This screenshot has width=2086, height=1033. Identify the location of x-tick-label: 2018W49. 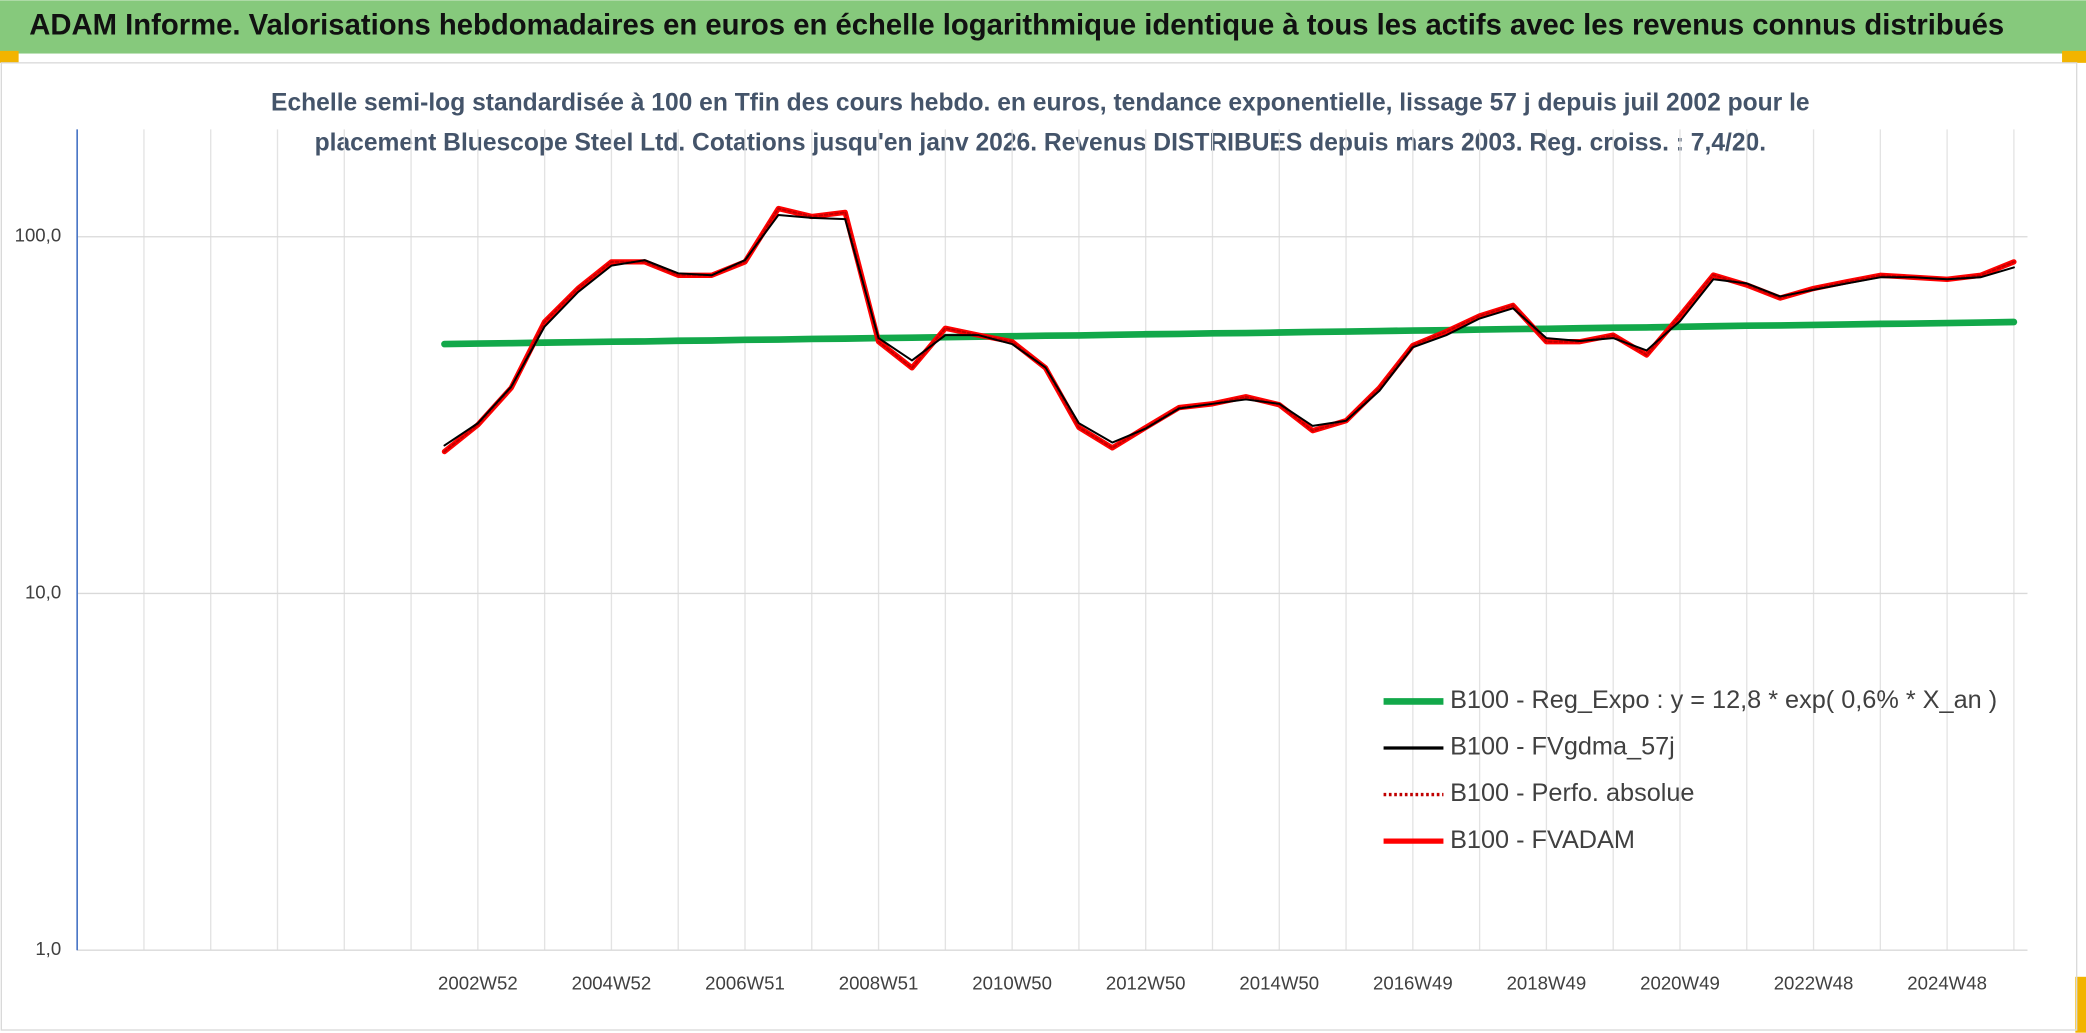
(1547, 983).